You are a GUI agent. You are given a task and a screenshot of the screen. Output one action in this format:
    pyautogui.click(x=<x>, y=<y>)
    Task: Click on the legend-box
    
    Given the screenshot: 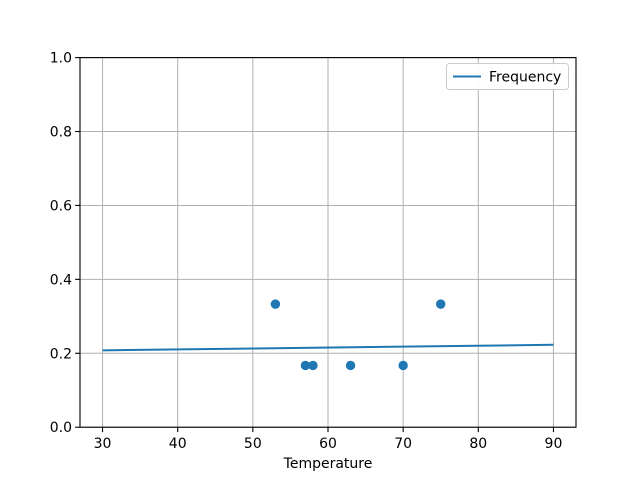 What is the action you would take?
    pyautogui.click(x=507, y=76)
    